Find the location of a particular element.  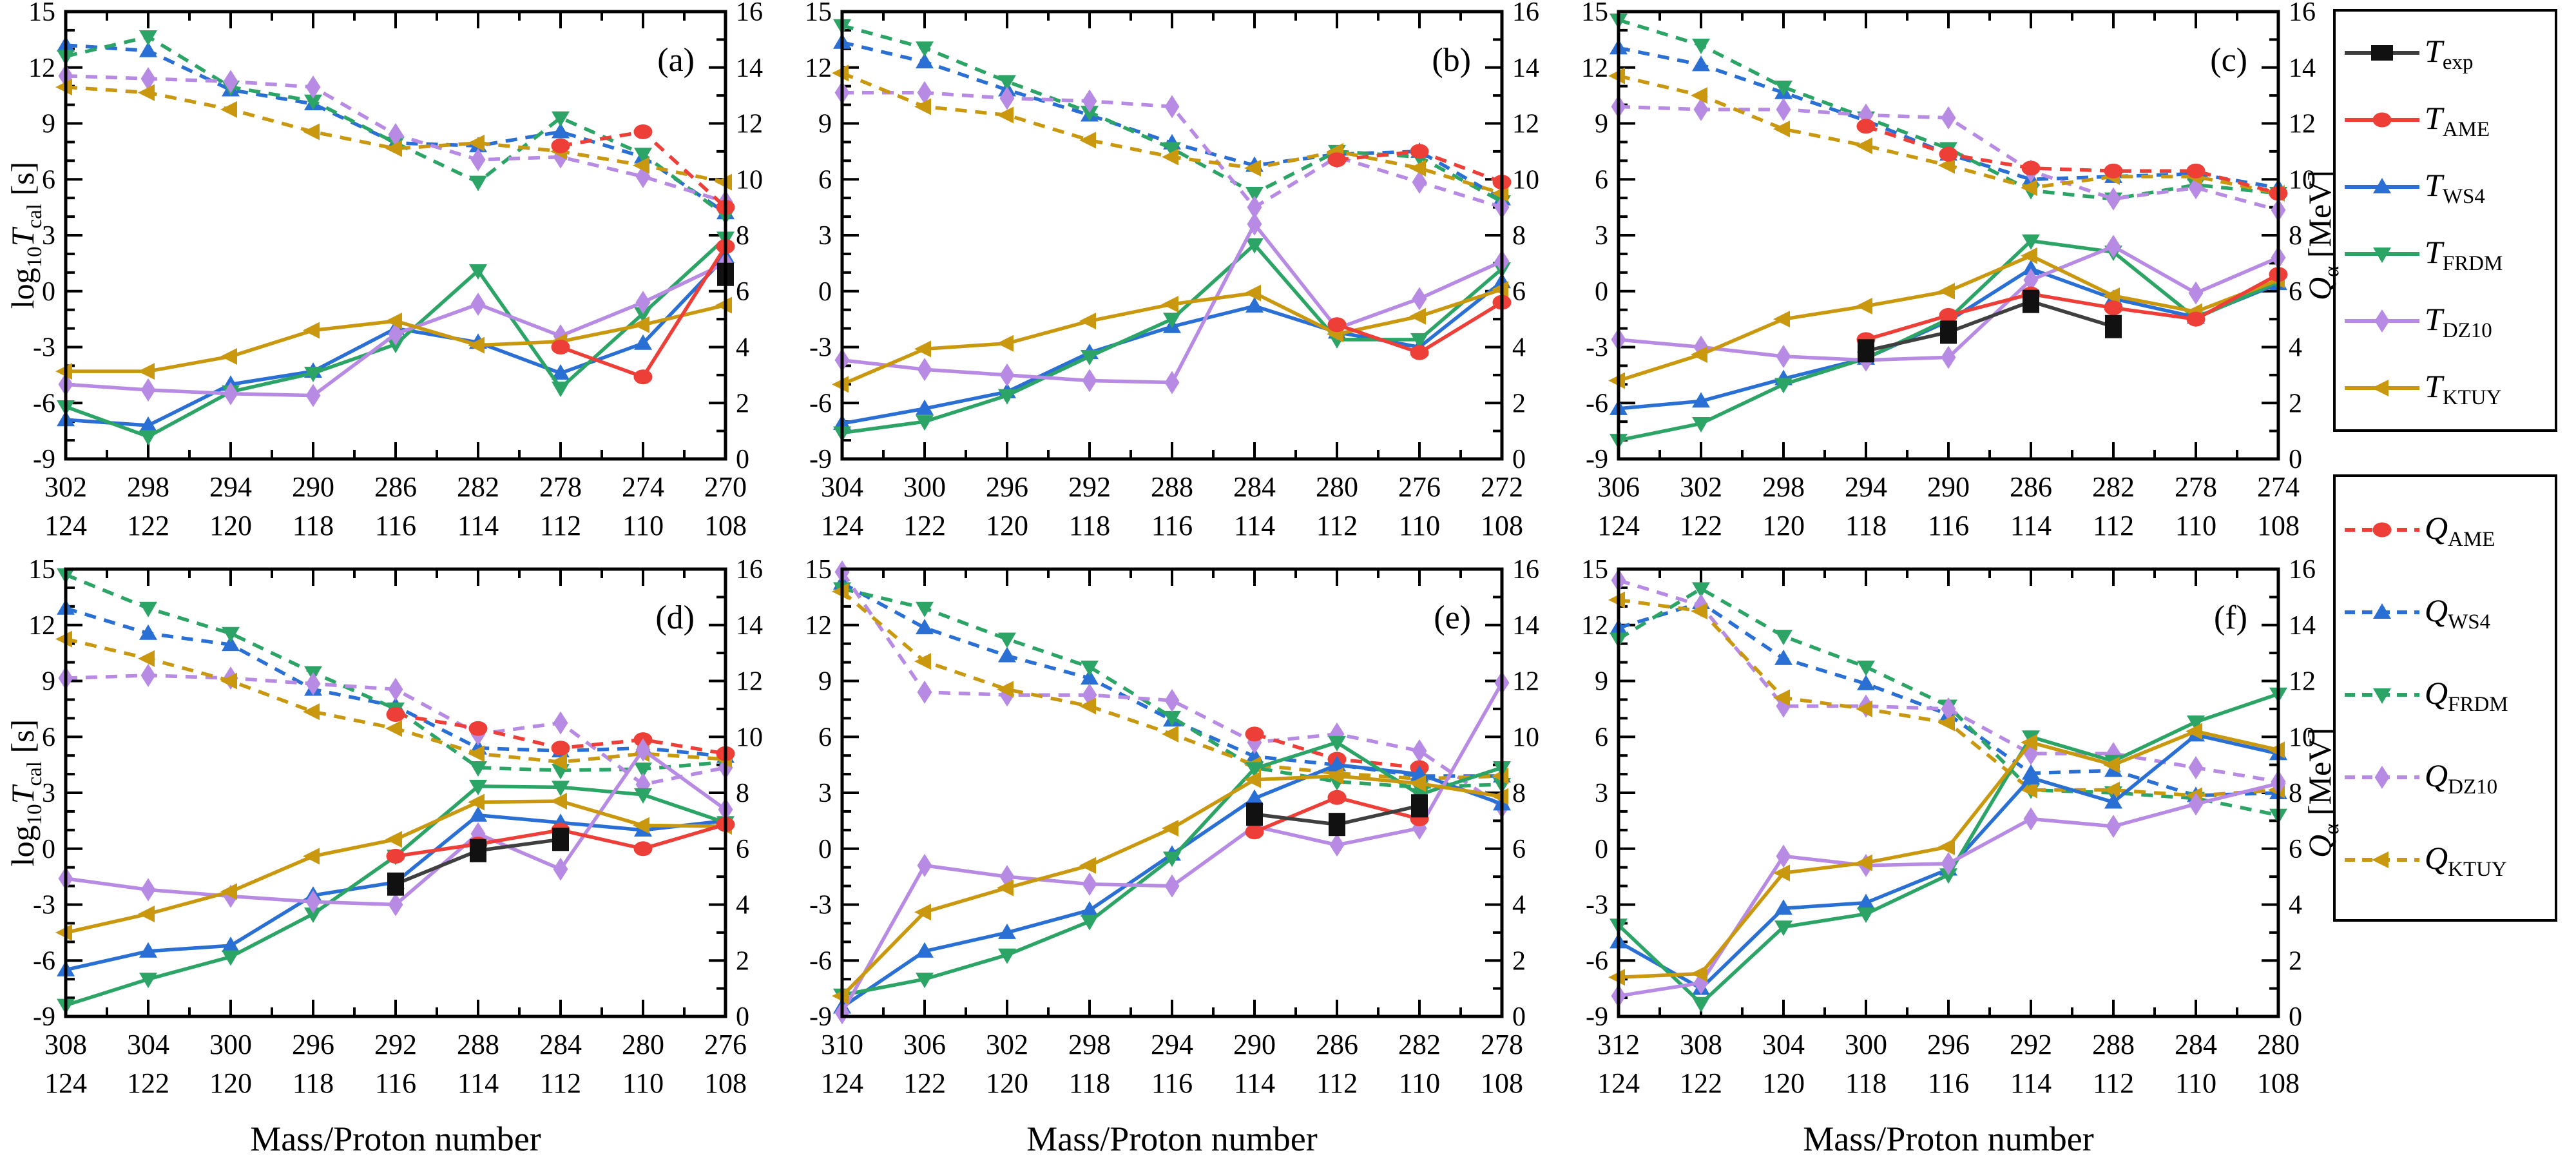

svg-text: 3 is located at coordinates (1602, 793).